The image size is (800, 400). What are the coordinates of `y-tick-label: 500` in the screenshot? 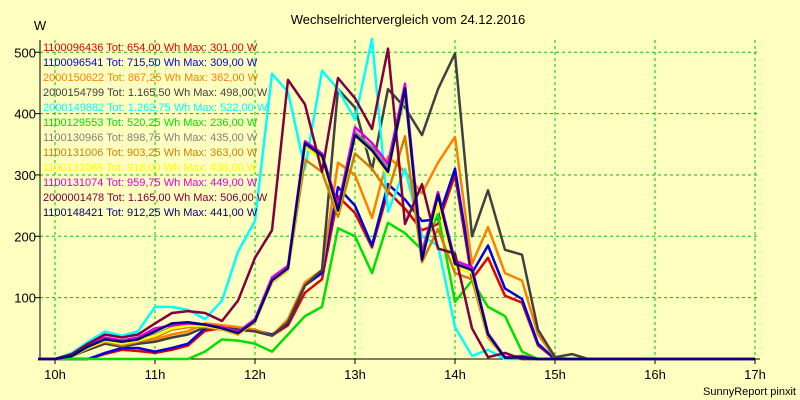 It's located at (25, 52).